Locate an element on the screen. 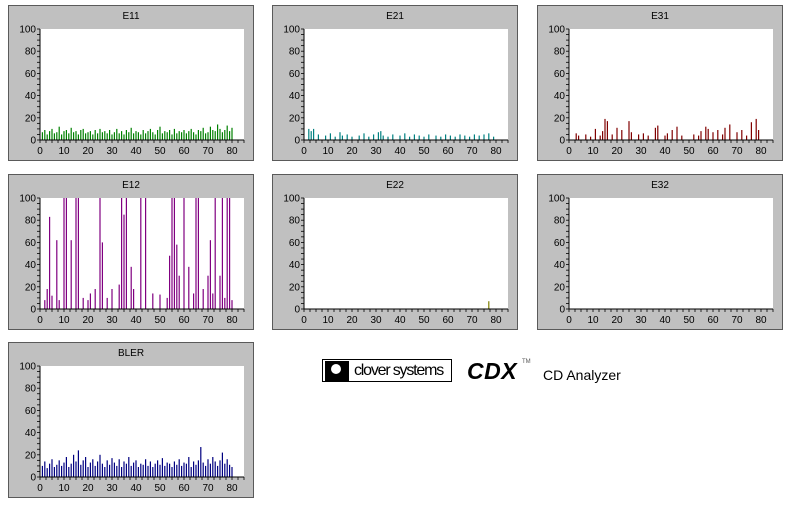 The height and width of the screenshot is (512, 801). product-subtitle: CD Analyzer is located at coordinates (582, 375).